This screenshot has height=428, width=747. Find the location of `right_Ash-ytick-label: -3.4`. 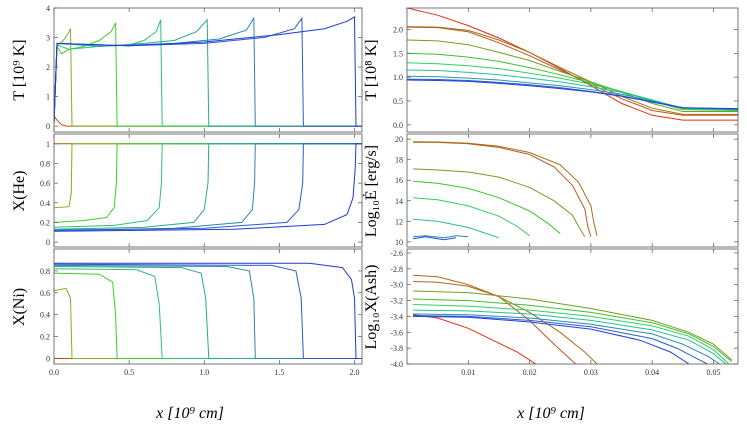

right_Ash-ytick-label: -3.4 is located at coordinates (396, 316).